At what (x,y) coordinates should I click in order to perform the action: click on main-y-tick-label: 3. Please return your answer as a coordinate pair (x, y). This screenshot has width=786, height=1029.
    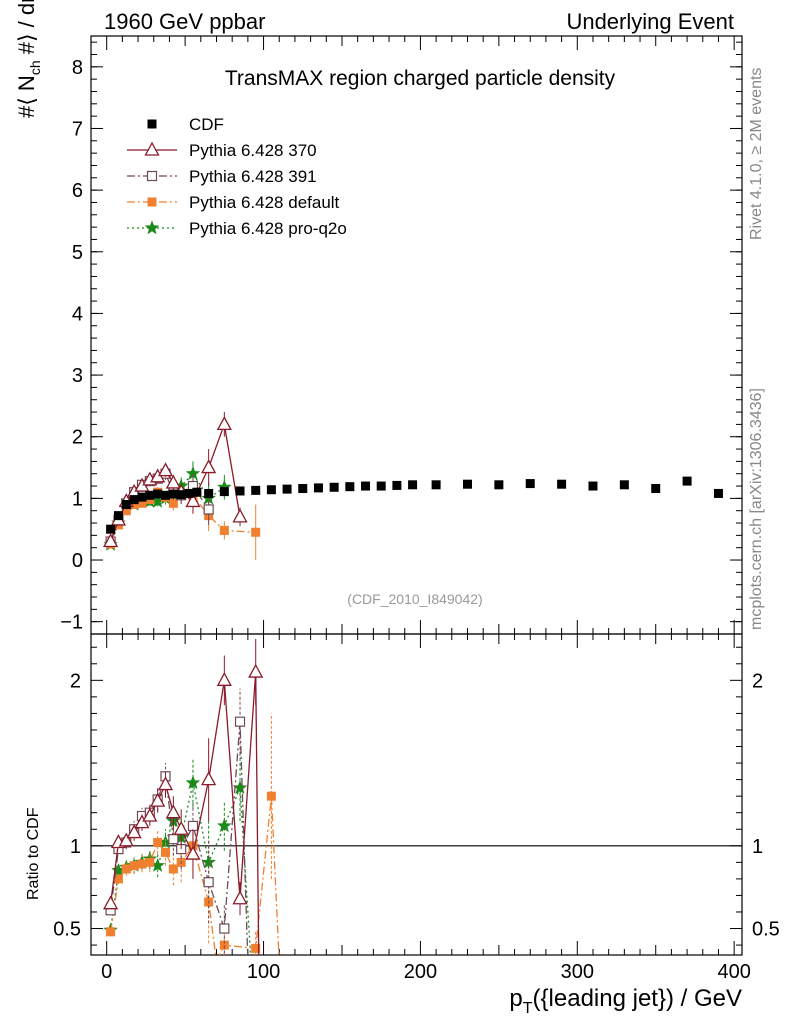
    Looking at the image, I should click on (77, 376).